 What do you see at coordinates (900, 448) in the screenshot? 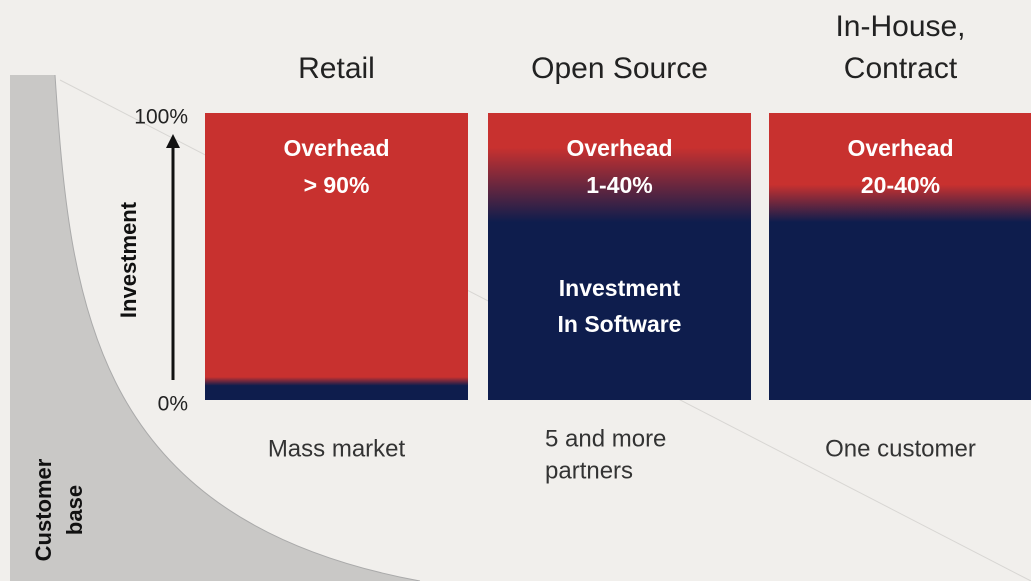
I see `market-label: One customer` at bounding box center [900, 448].